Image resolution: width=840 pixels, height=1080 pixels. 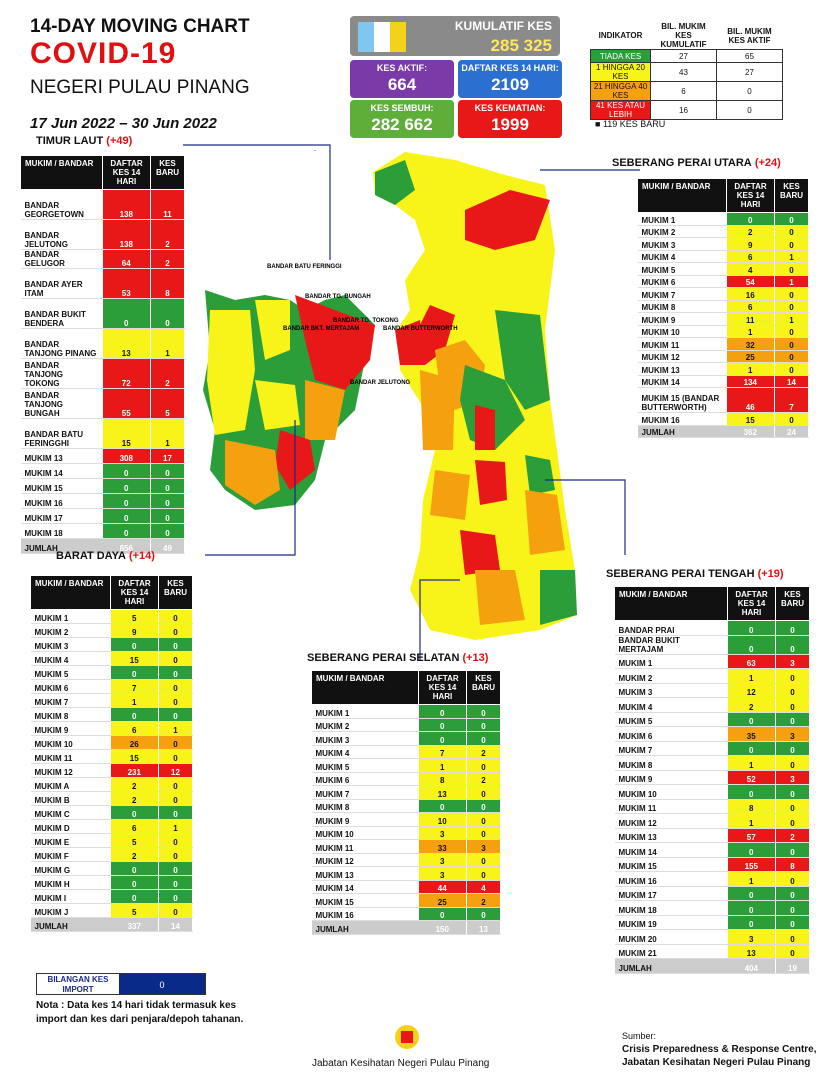 What do you see at coordinates (407, 1037) in the screenshot?
I see `jata-emblem-icon` at bounding box center [407, 1037].